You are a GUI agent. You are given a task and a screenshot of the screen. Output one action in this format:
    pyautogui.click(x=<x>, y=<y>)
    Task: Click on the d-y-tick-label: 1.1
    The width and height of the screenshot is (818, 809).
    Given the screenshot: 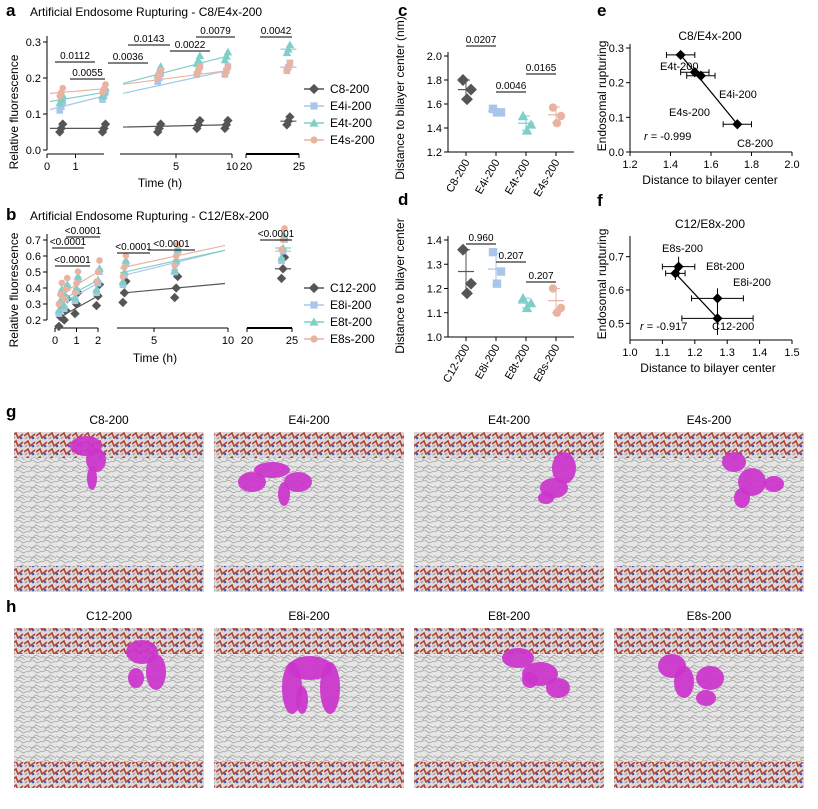 What is the action you would take?
    pyautogui.click(x=434, y=314)
    